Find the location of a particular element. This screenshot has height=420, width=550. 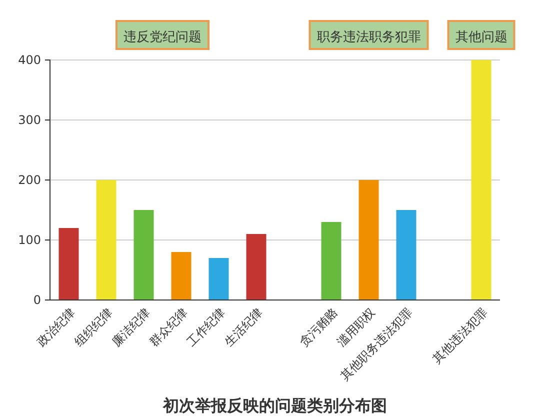

x-tick-label: 其他违法犯罪 is located at coordinates (460, 335).